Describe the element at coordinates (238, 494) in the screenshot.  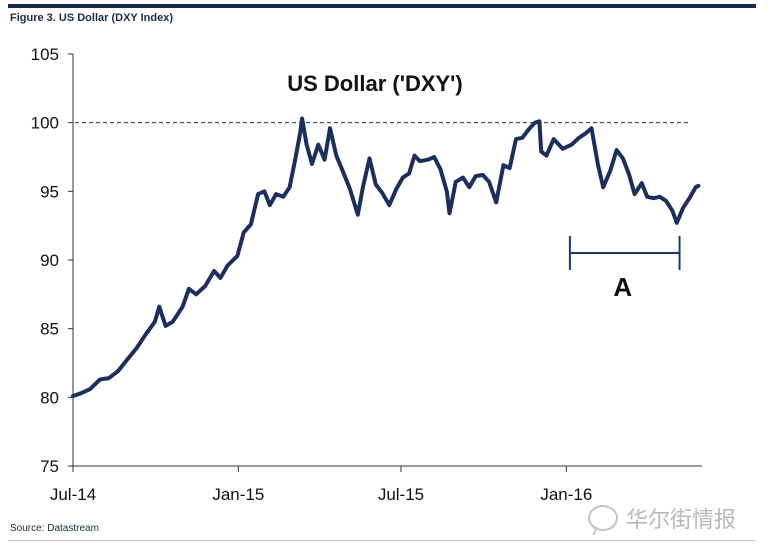
I see `x-tick-label: Jan-15` at that location.